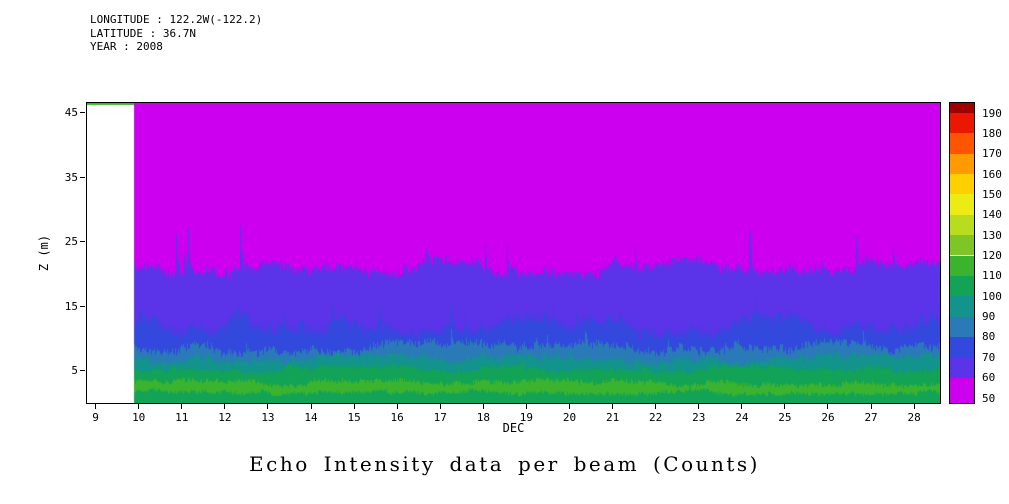 The height and width of the screenshot is (504, 1009). What do you see at coordinates (440, 417) in the screenshot?
I see `x-axis-tick-label: 17` at bounding box center [440, 417].